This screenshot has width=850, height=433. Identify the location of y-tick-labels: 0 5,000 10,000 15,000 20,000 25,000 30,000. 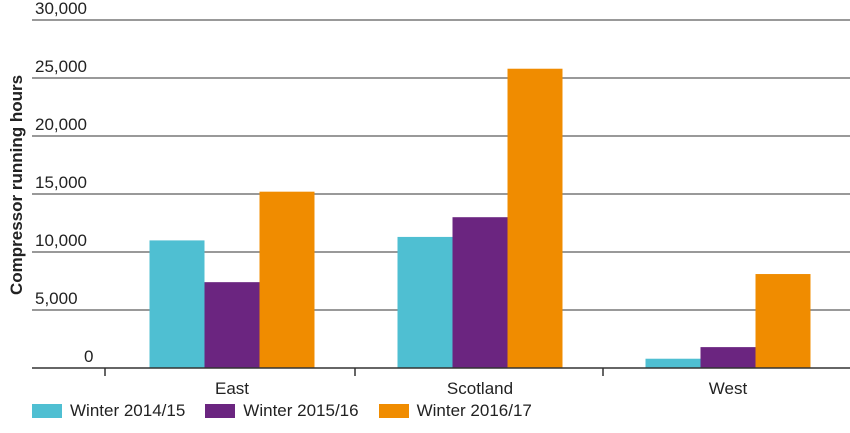
(64, 183).